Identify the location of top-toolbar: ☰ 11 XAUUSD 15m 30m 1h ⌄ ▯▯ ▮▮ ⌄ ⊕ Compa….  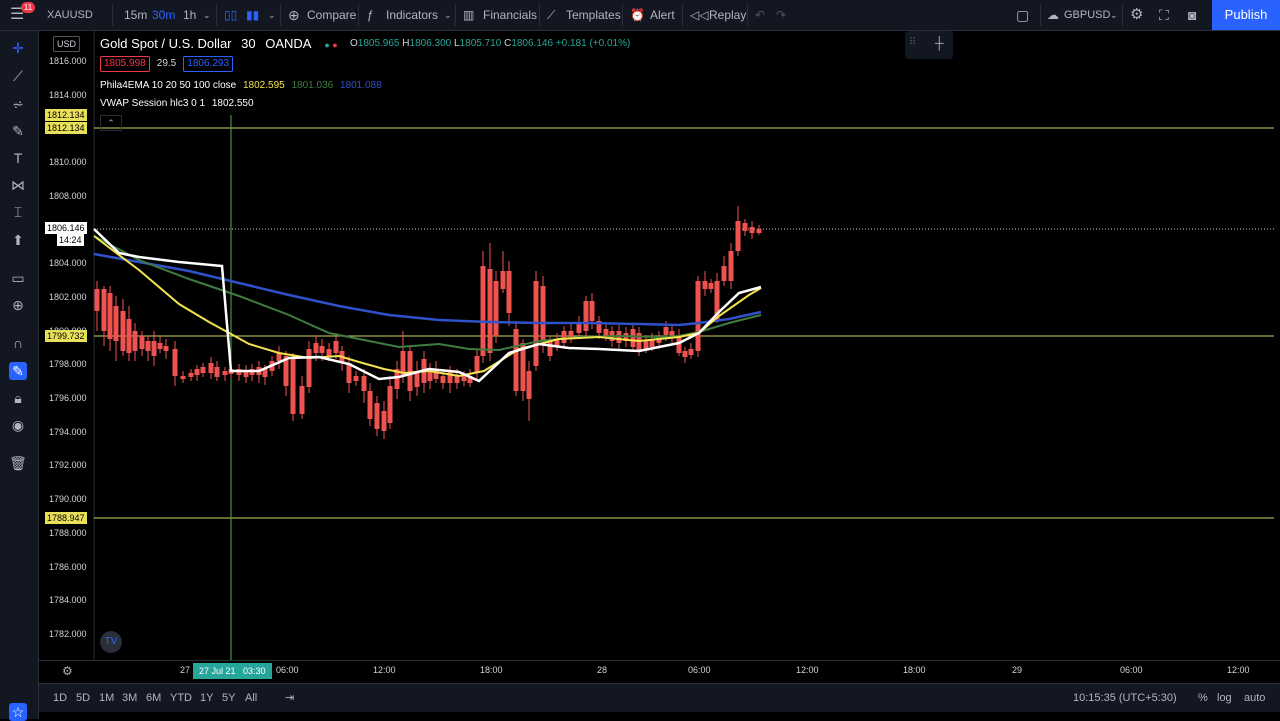
(640, 15).